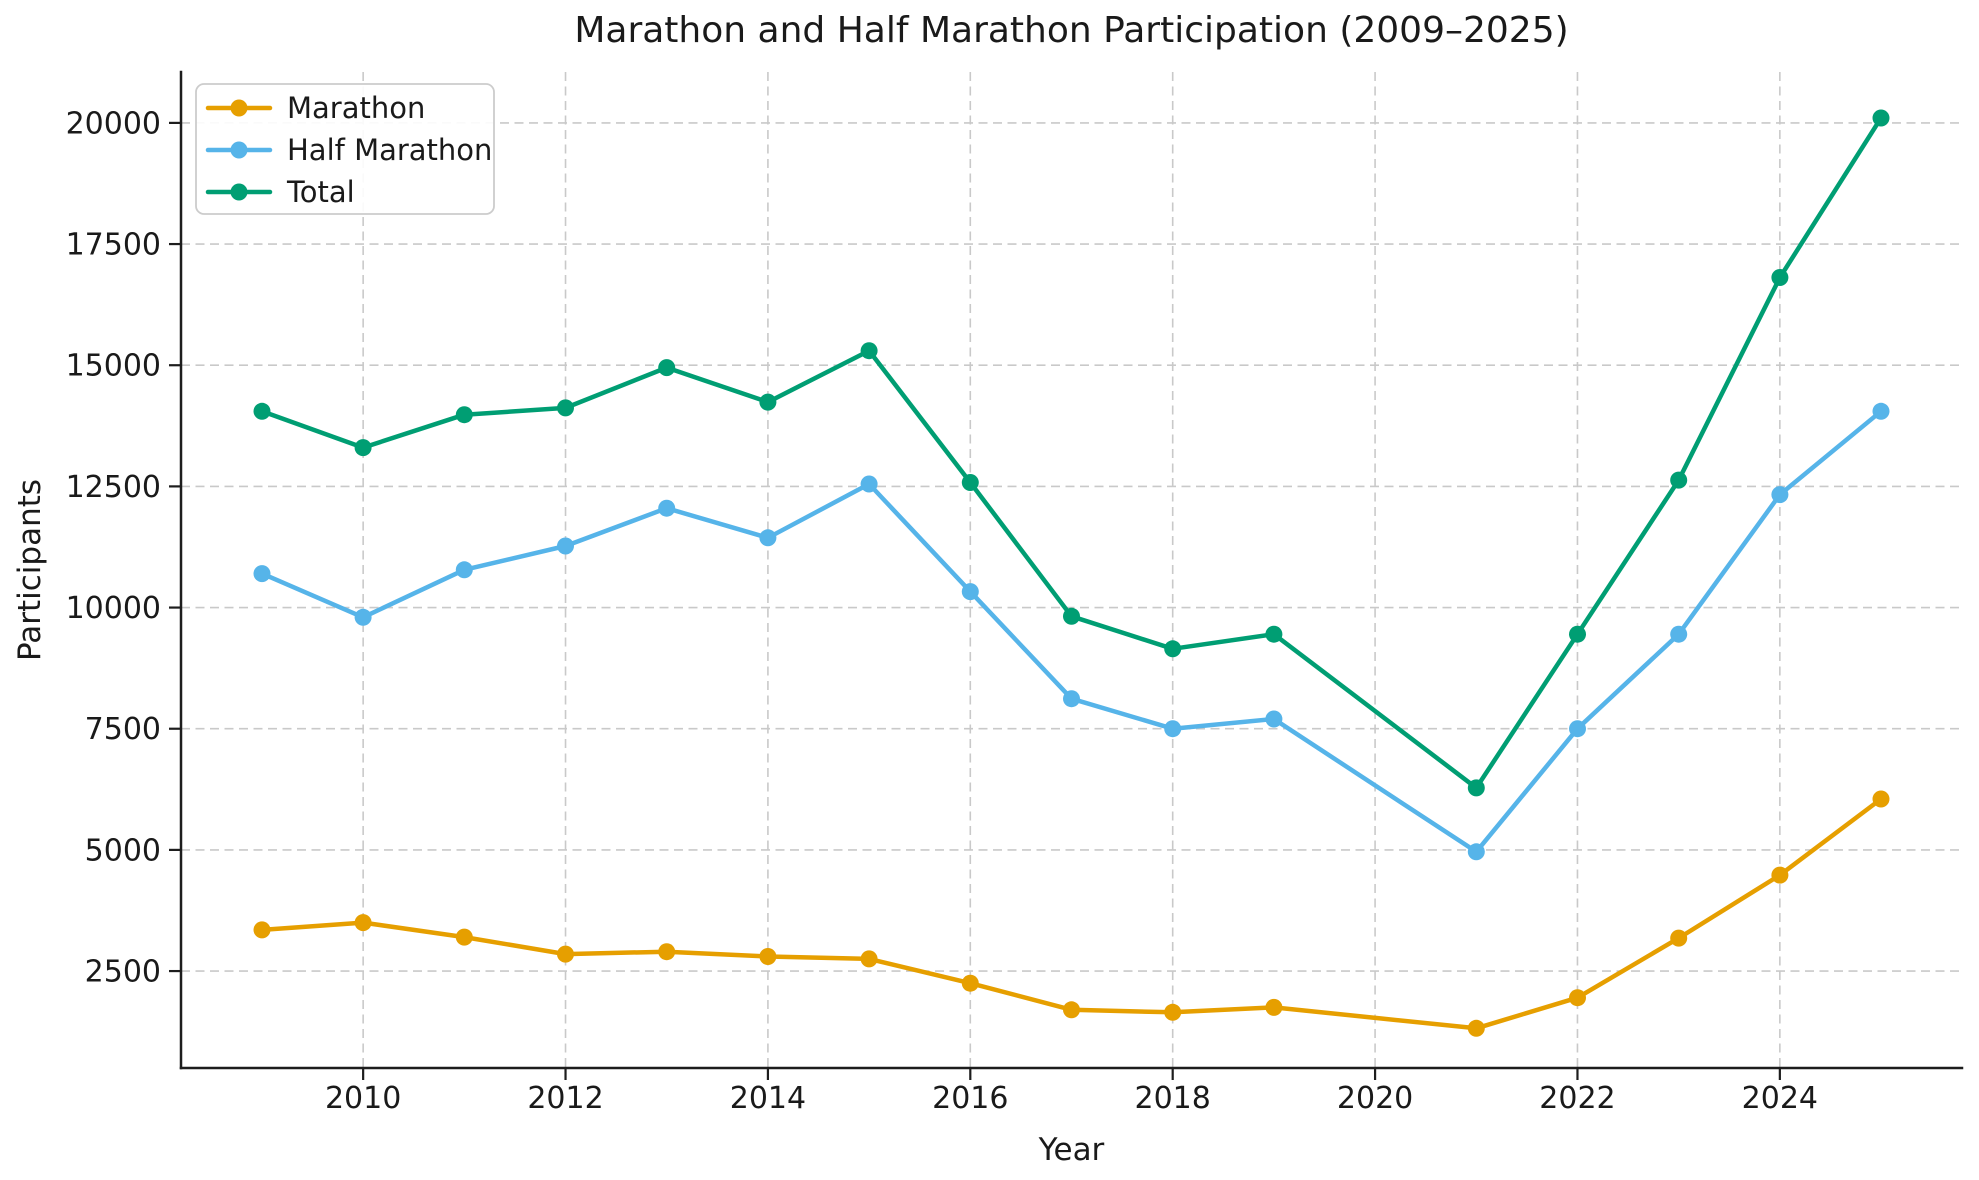  I want to click on marathon-point-2014, so click(768, 956).